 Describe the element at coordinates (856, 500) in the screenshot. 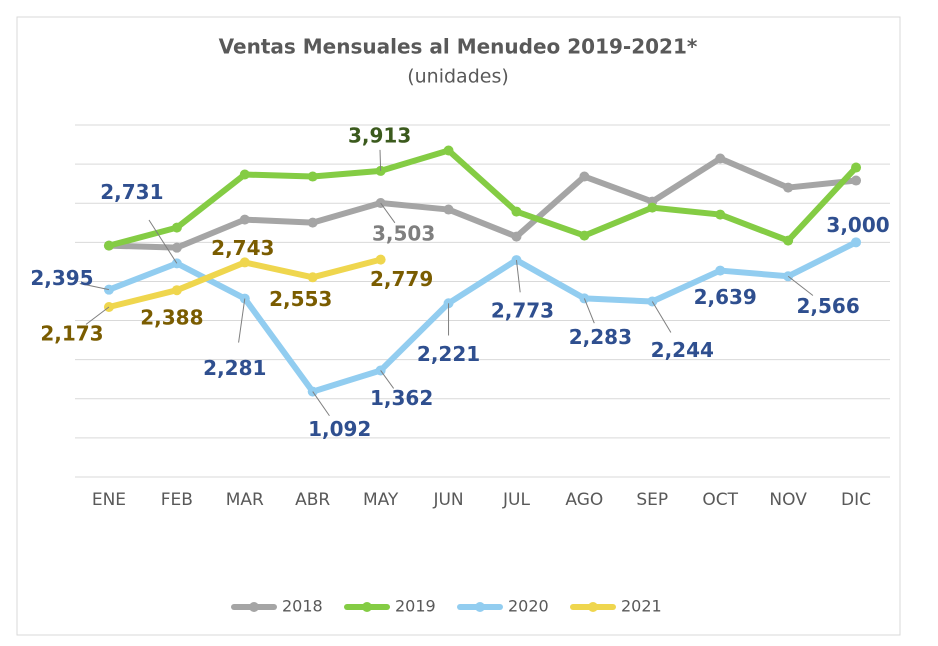

I see `x-tick-label: DIC` at that location.